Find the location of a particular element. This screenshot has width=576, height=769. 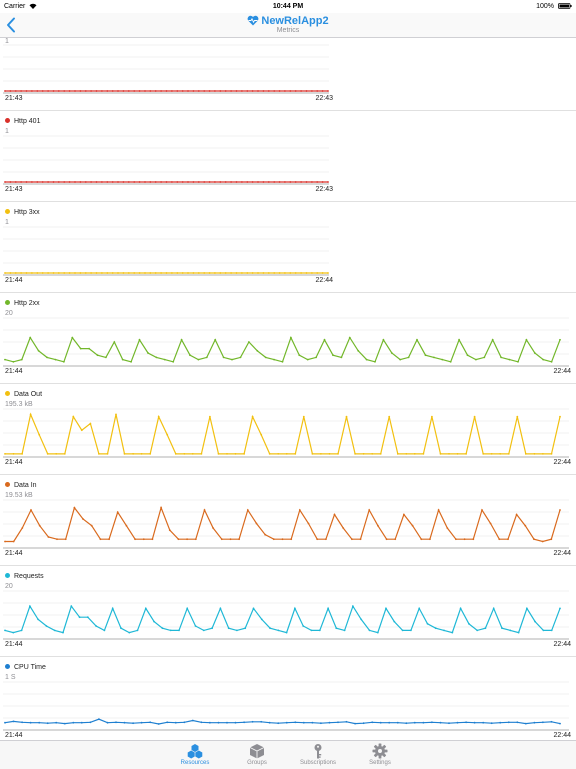

metric-plot is located at coordinates (286, 706).